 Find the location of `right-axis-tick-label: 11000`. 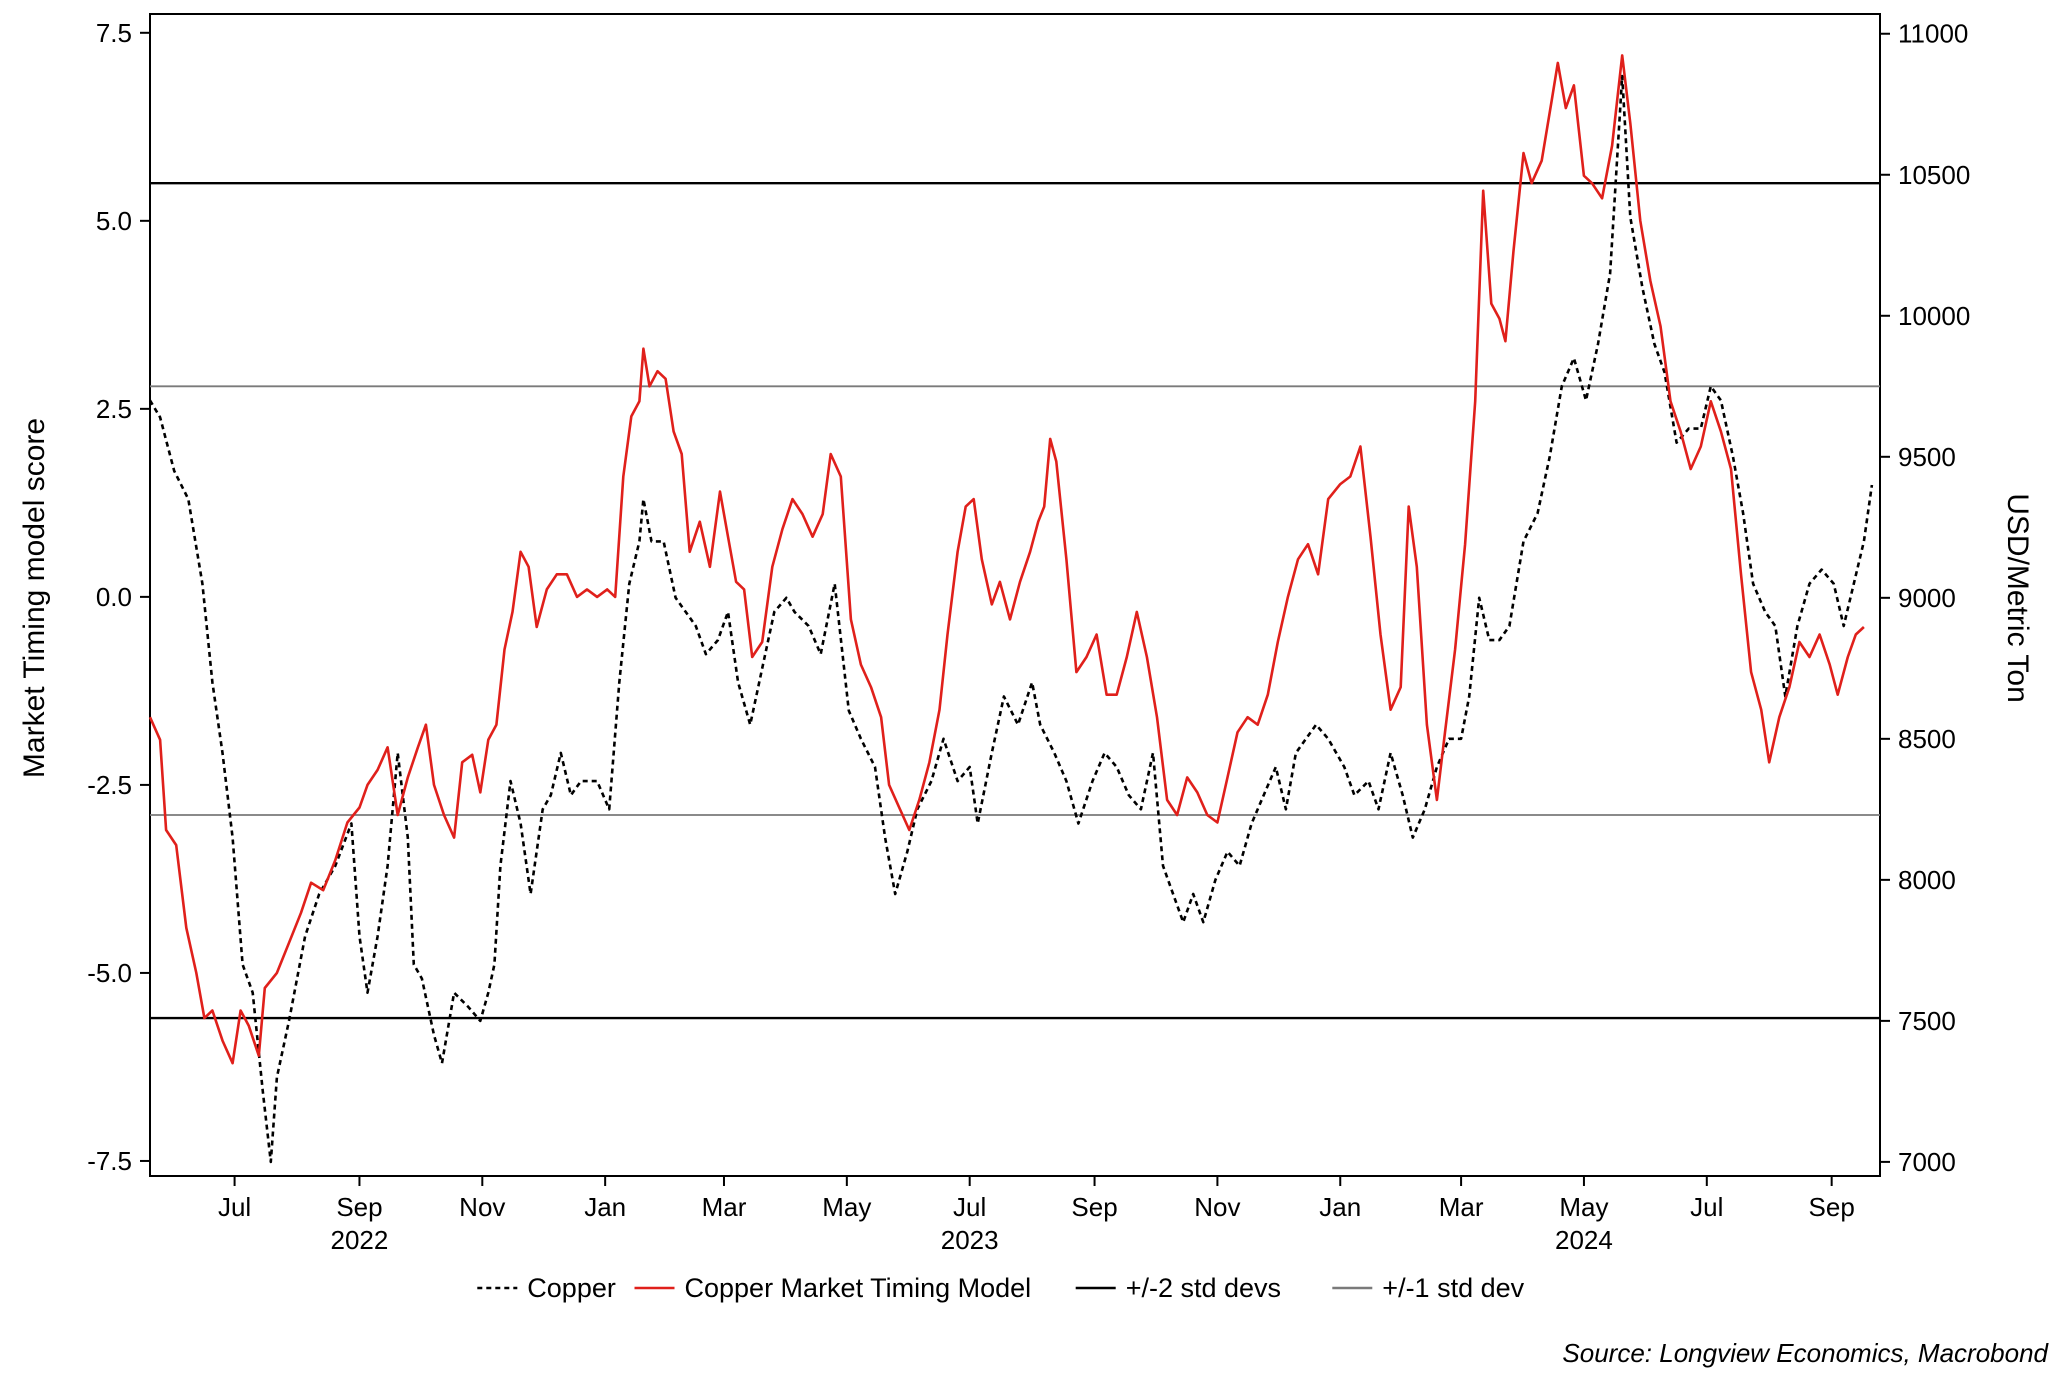

right-axis-tick-label: 11000 is located at coordinates (1933, 34).